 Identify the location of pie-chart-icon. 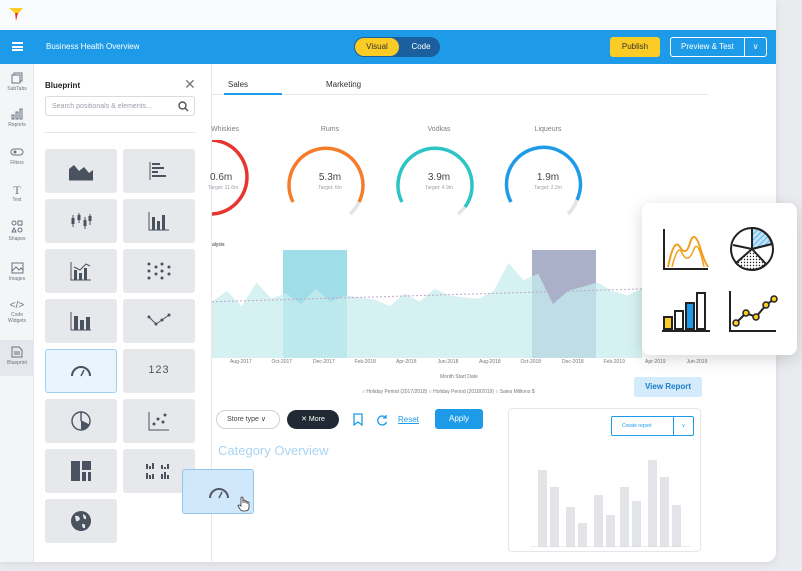
(752, 249).